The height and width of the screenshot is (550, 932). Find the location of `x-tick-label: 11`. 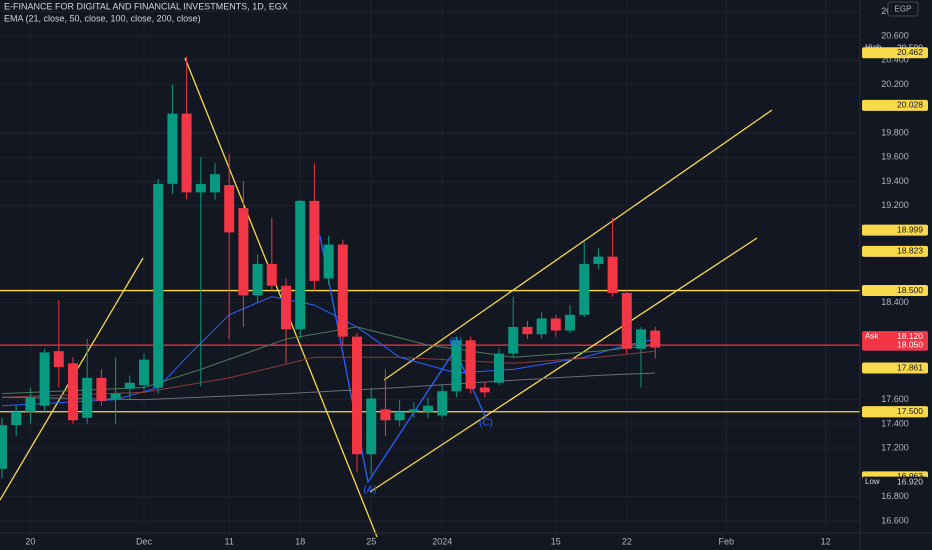

x-tick-label: 11 is located at coordinates (229, 541).